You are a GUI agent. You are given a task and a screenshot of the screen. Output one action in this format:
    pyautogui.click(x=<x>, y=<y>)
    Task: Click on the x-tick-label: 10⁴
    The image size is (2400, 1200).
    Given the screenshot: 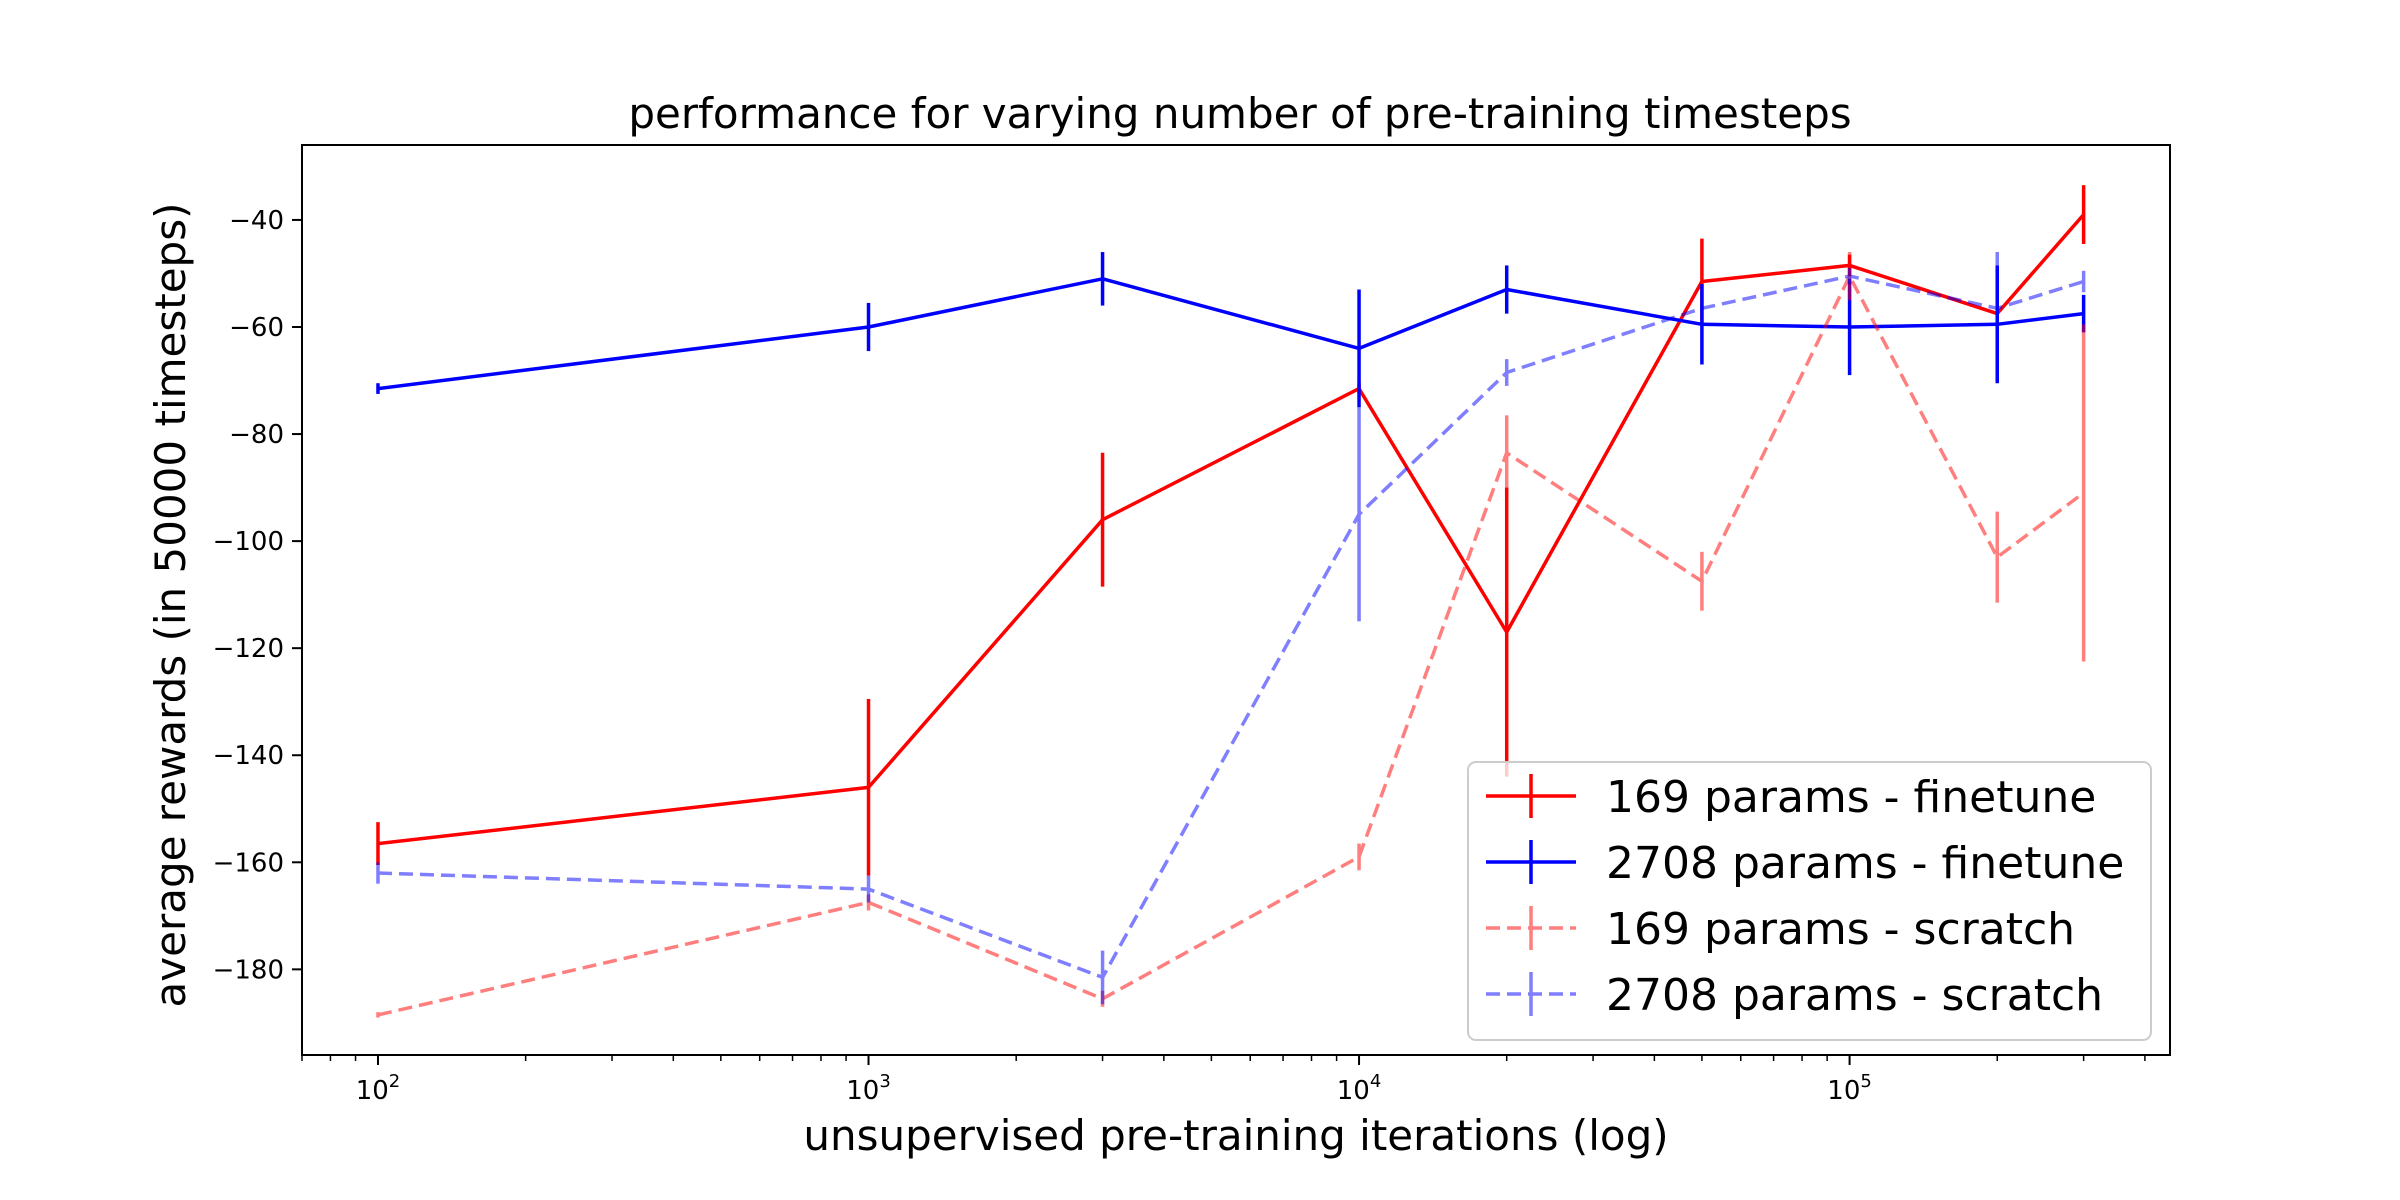 What is the action you would take?
    pyautogui.click(x=1359, y=1088)
    